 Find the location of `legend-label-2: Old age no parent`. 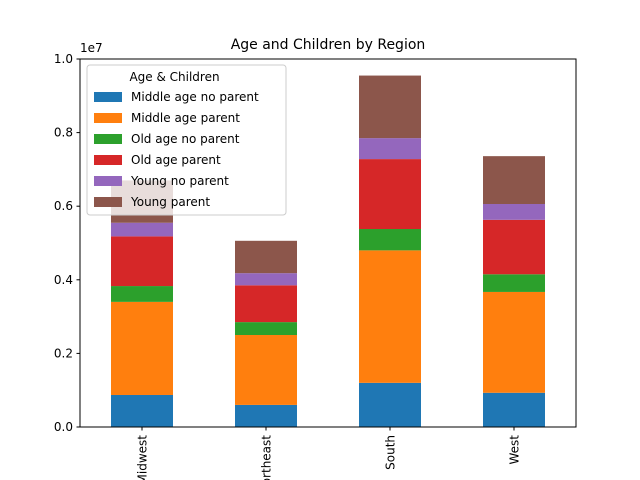

legend-label-2: Old age no parent is located at coordinates (185, 139).